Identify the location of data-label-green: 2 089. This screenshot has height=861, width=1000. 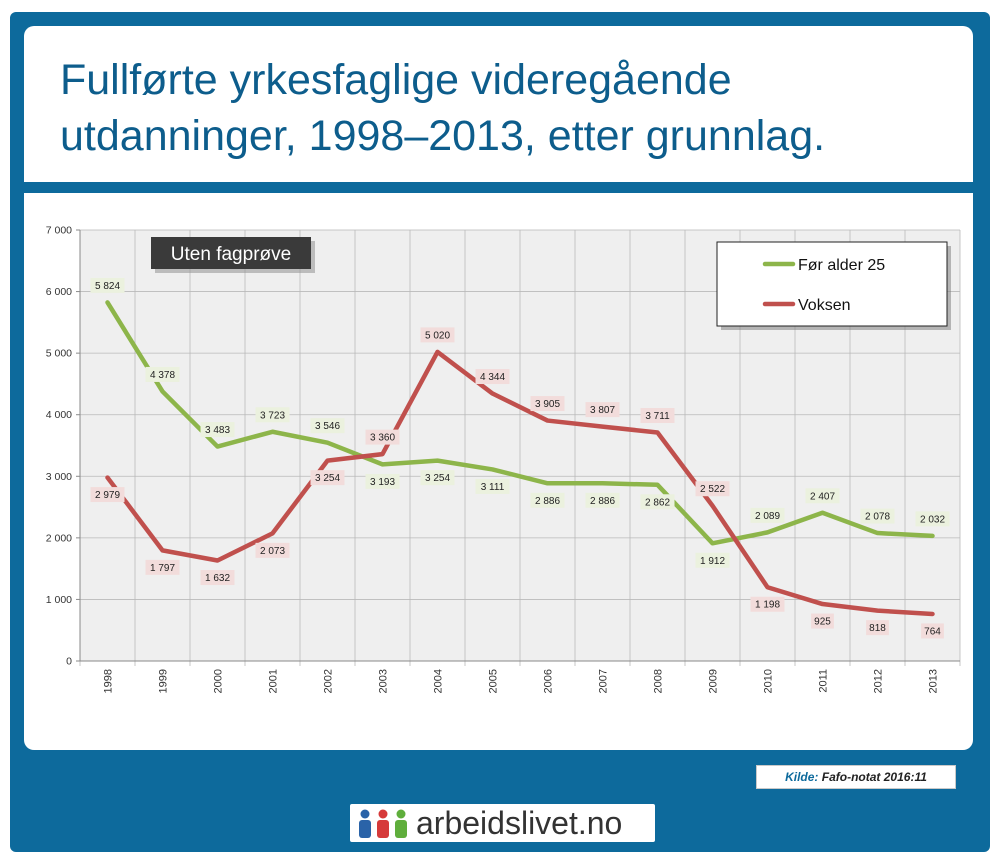
(767, 515).